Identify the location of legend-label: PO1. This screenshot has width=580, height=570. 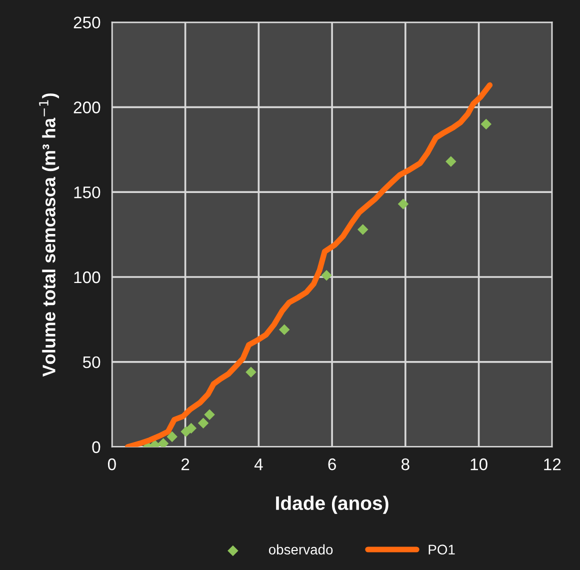
(441, 549).